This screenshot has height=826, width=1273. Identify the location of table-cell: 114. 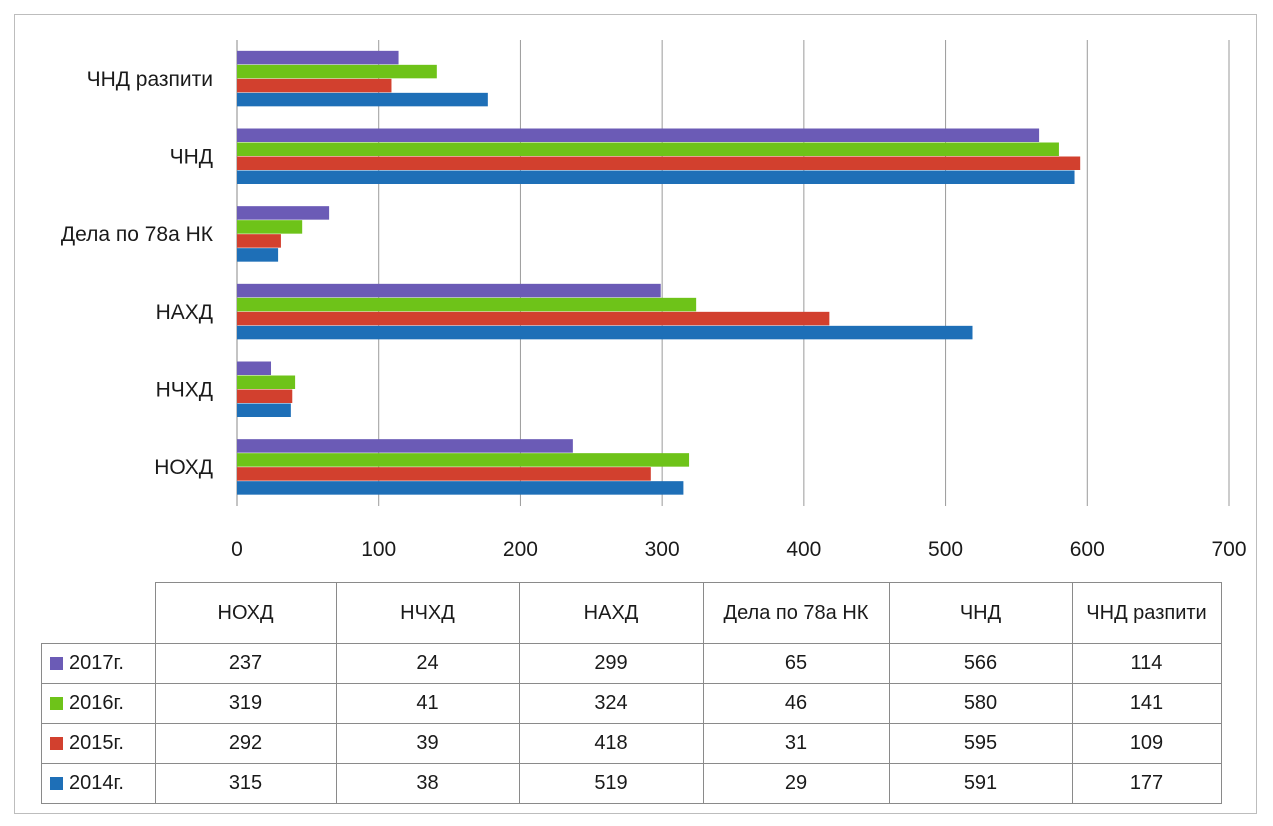
(1146, 663).